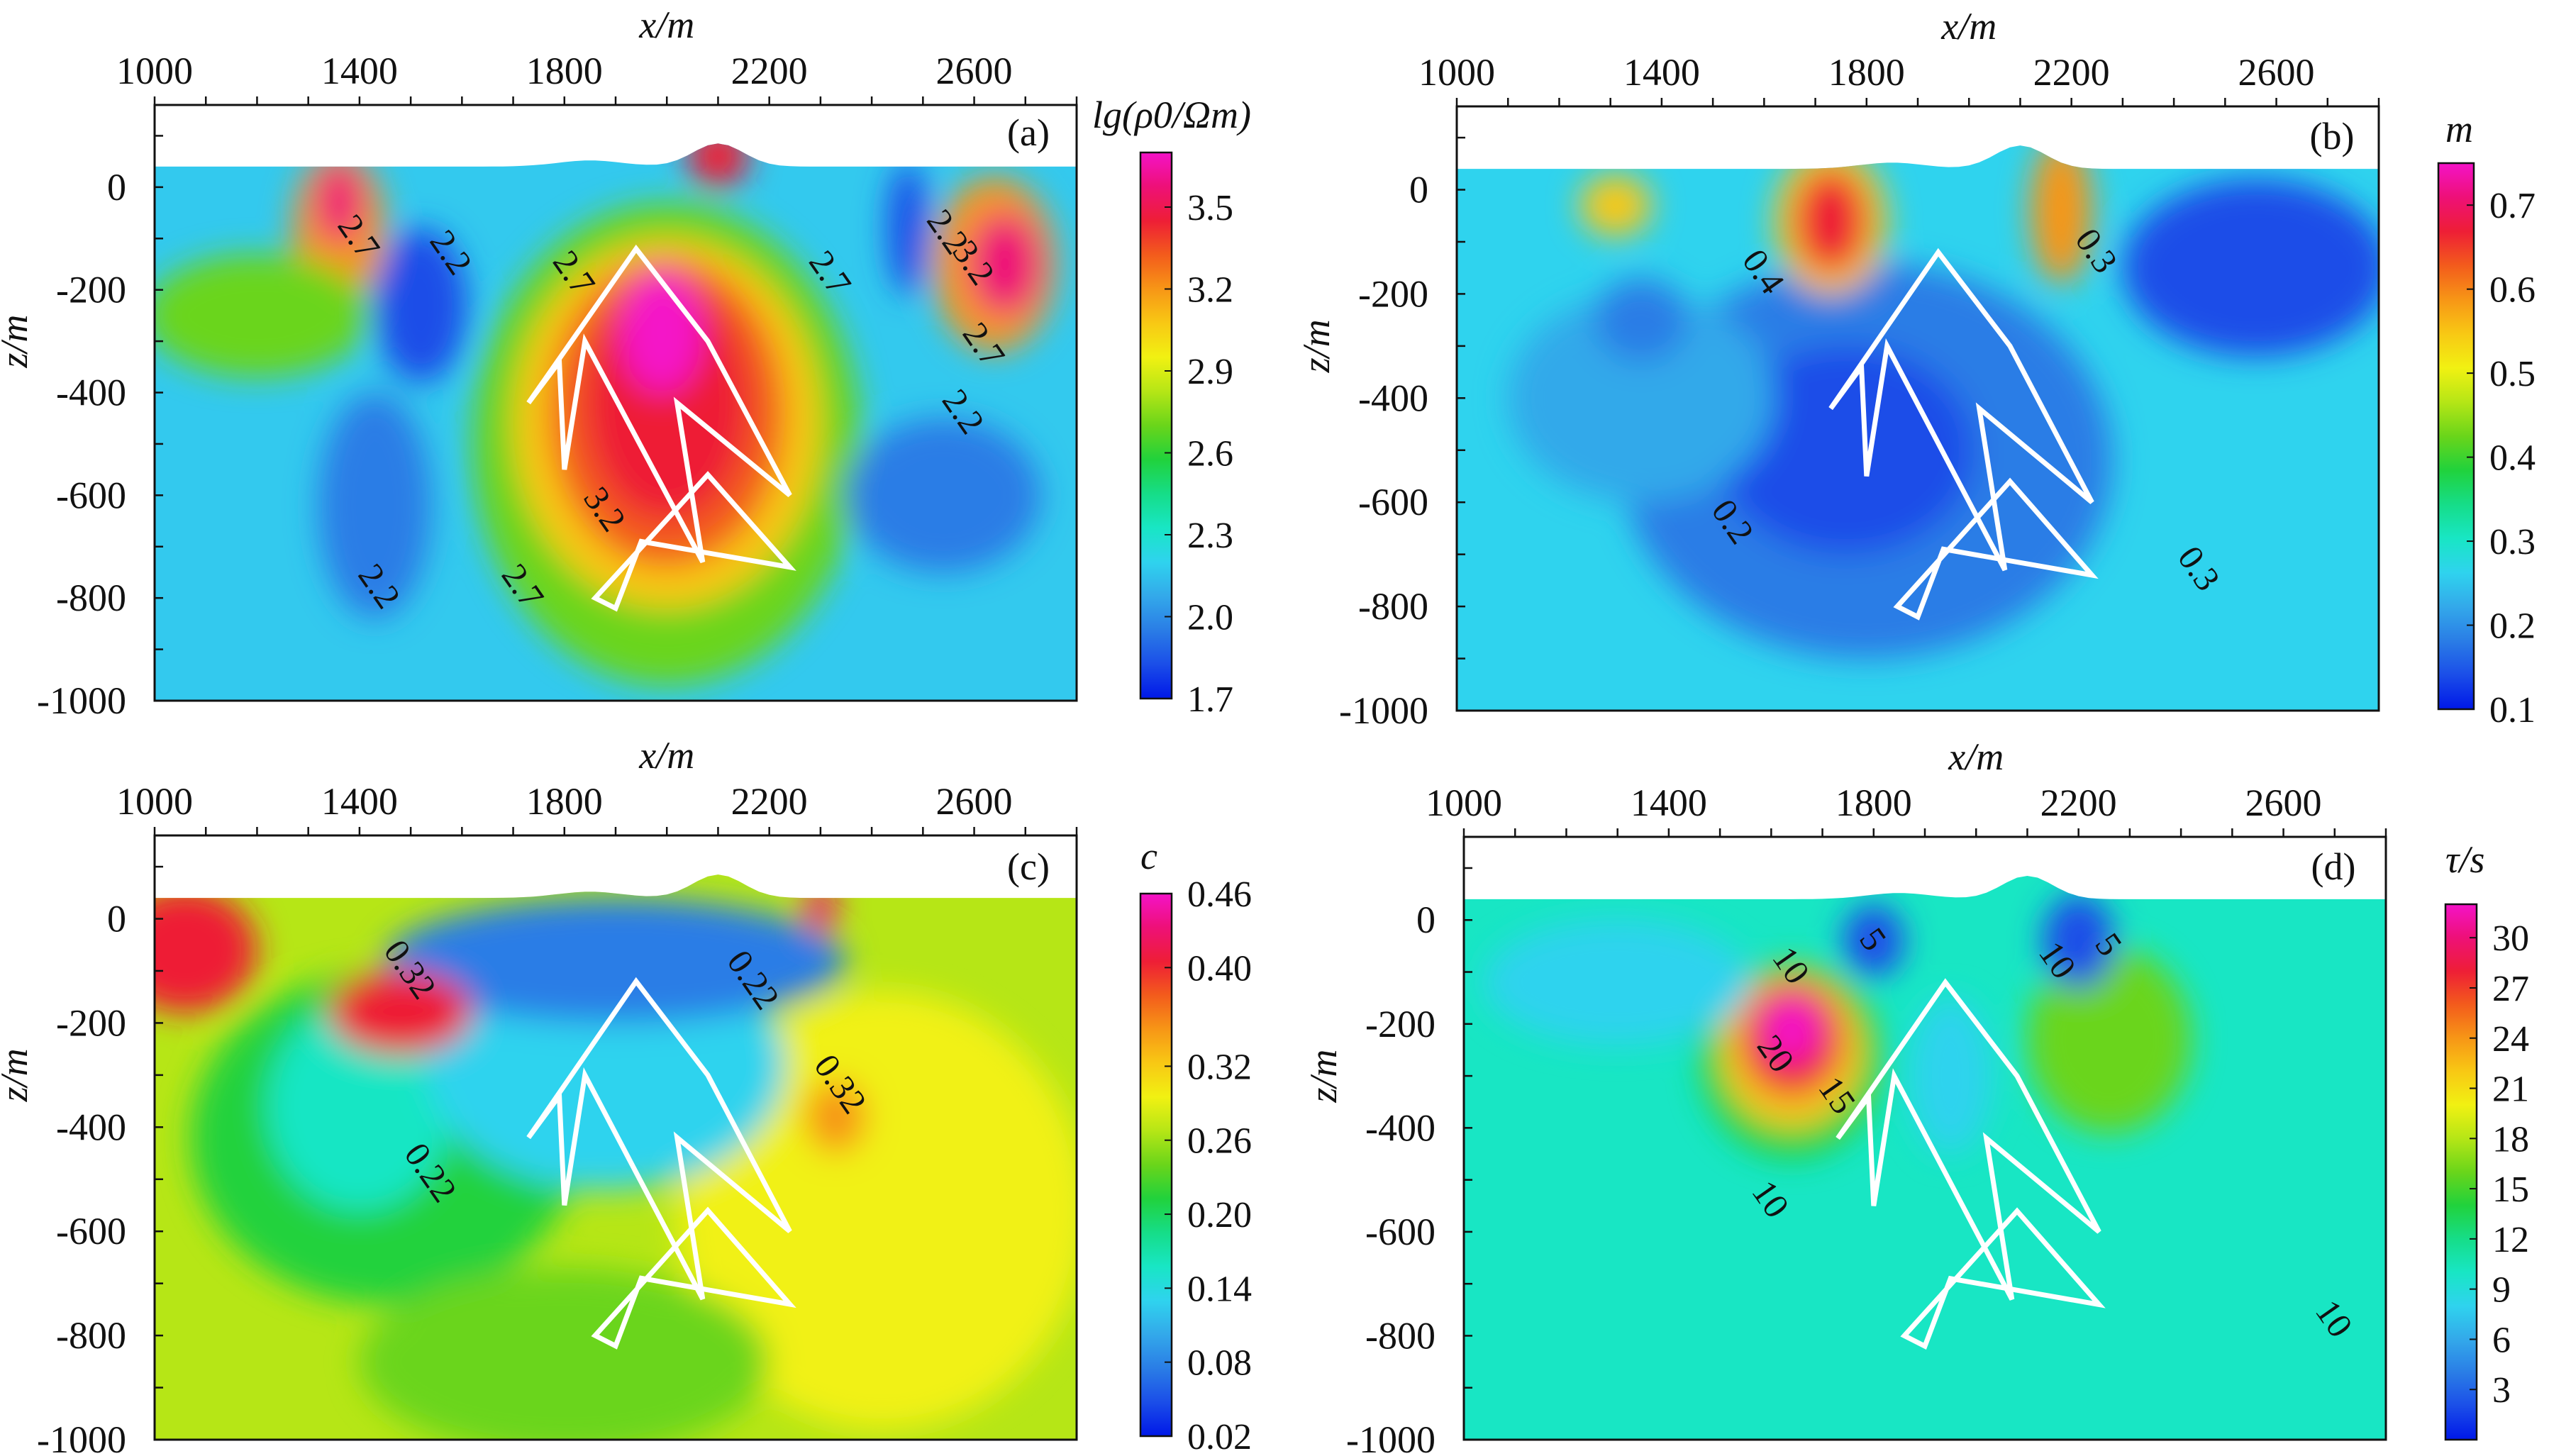 Image resolution: width=2549 pixels, height=1456 pixels. I want to click on colorbar-tick-label: 2.0, so click(1210, 618).